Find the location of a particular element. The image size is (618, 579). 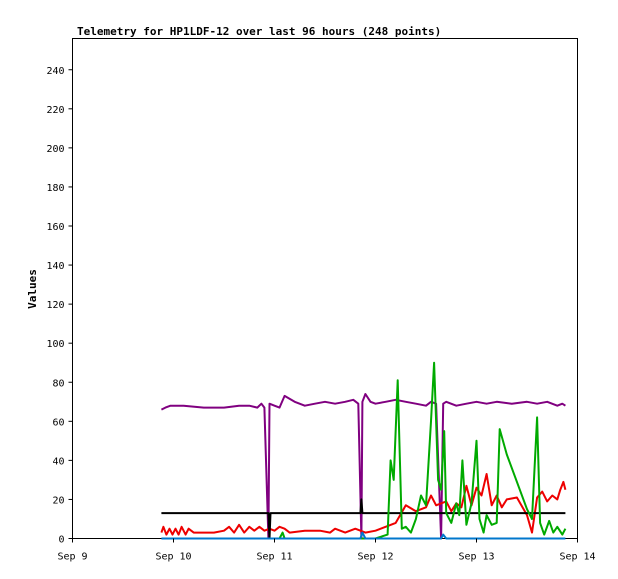

y-tick-label: 220 is located at coordinates (55, 110).